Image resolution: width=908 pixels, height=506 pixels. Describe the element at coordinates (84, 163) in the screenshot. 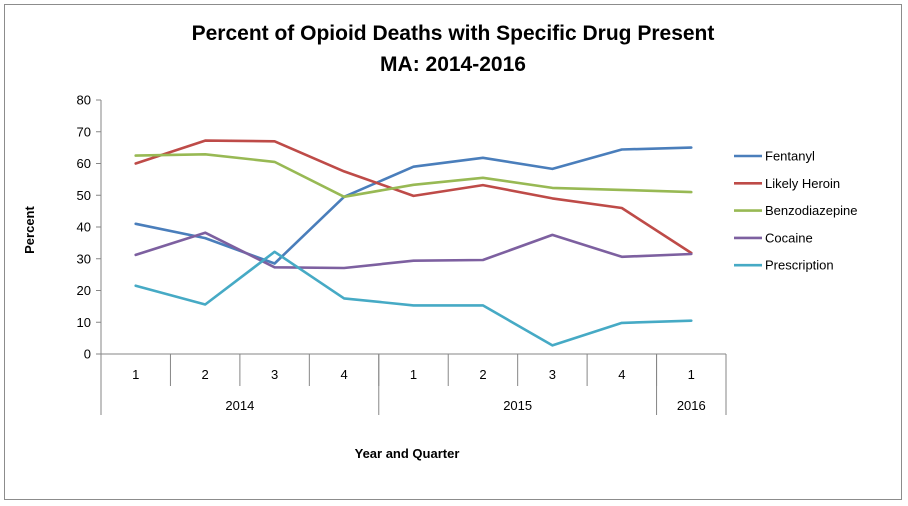

I see `y-tick-label: 60` at that location.